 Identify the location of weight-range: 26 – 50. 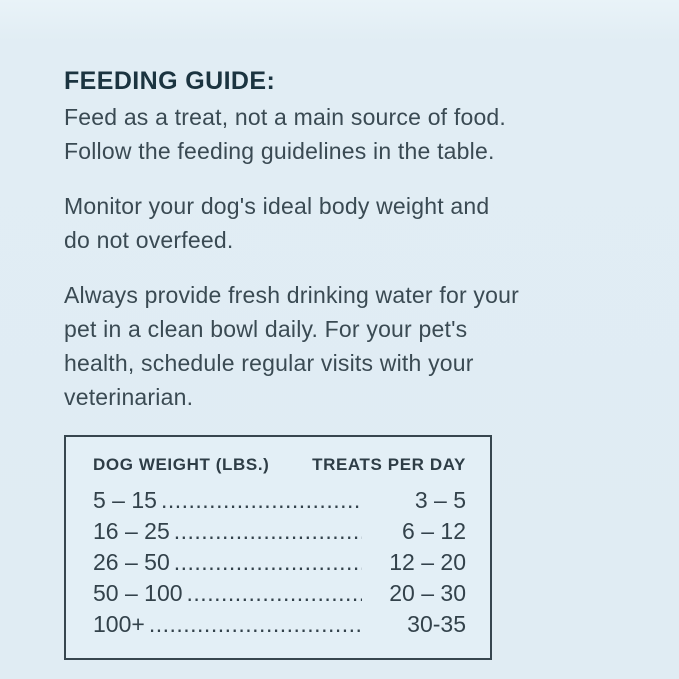
(131, 562).